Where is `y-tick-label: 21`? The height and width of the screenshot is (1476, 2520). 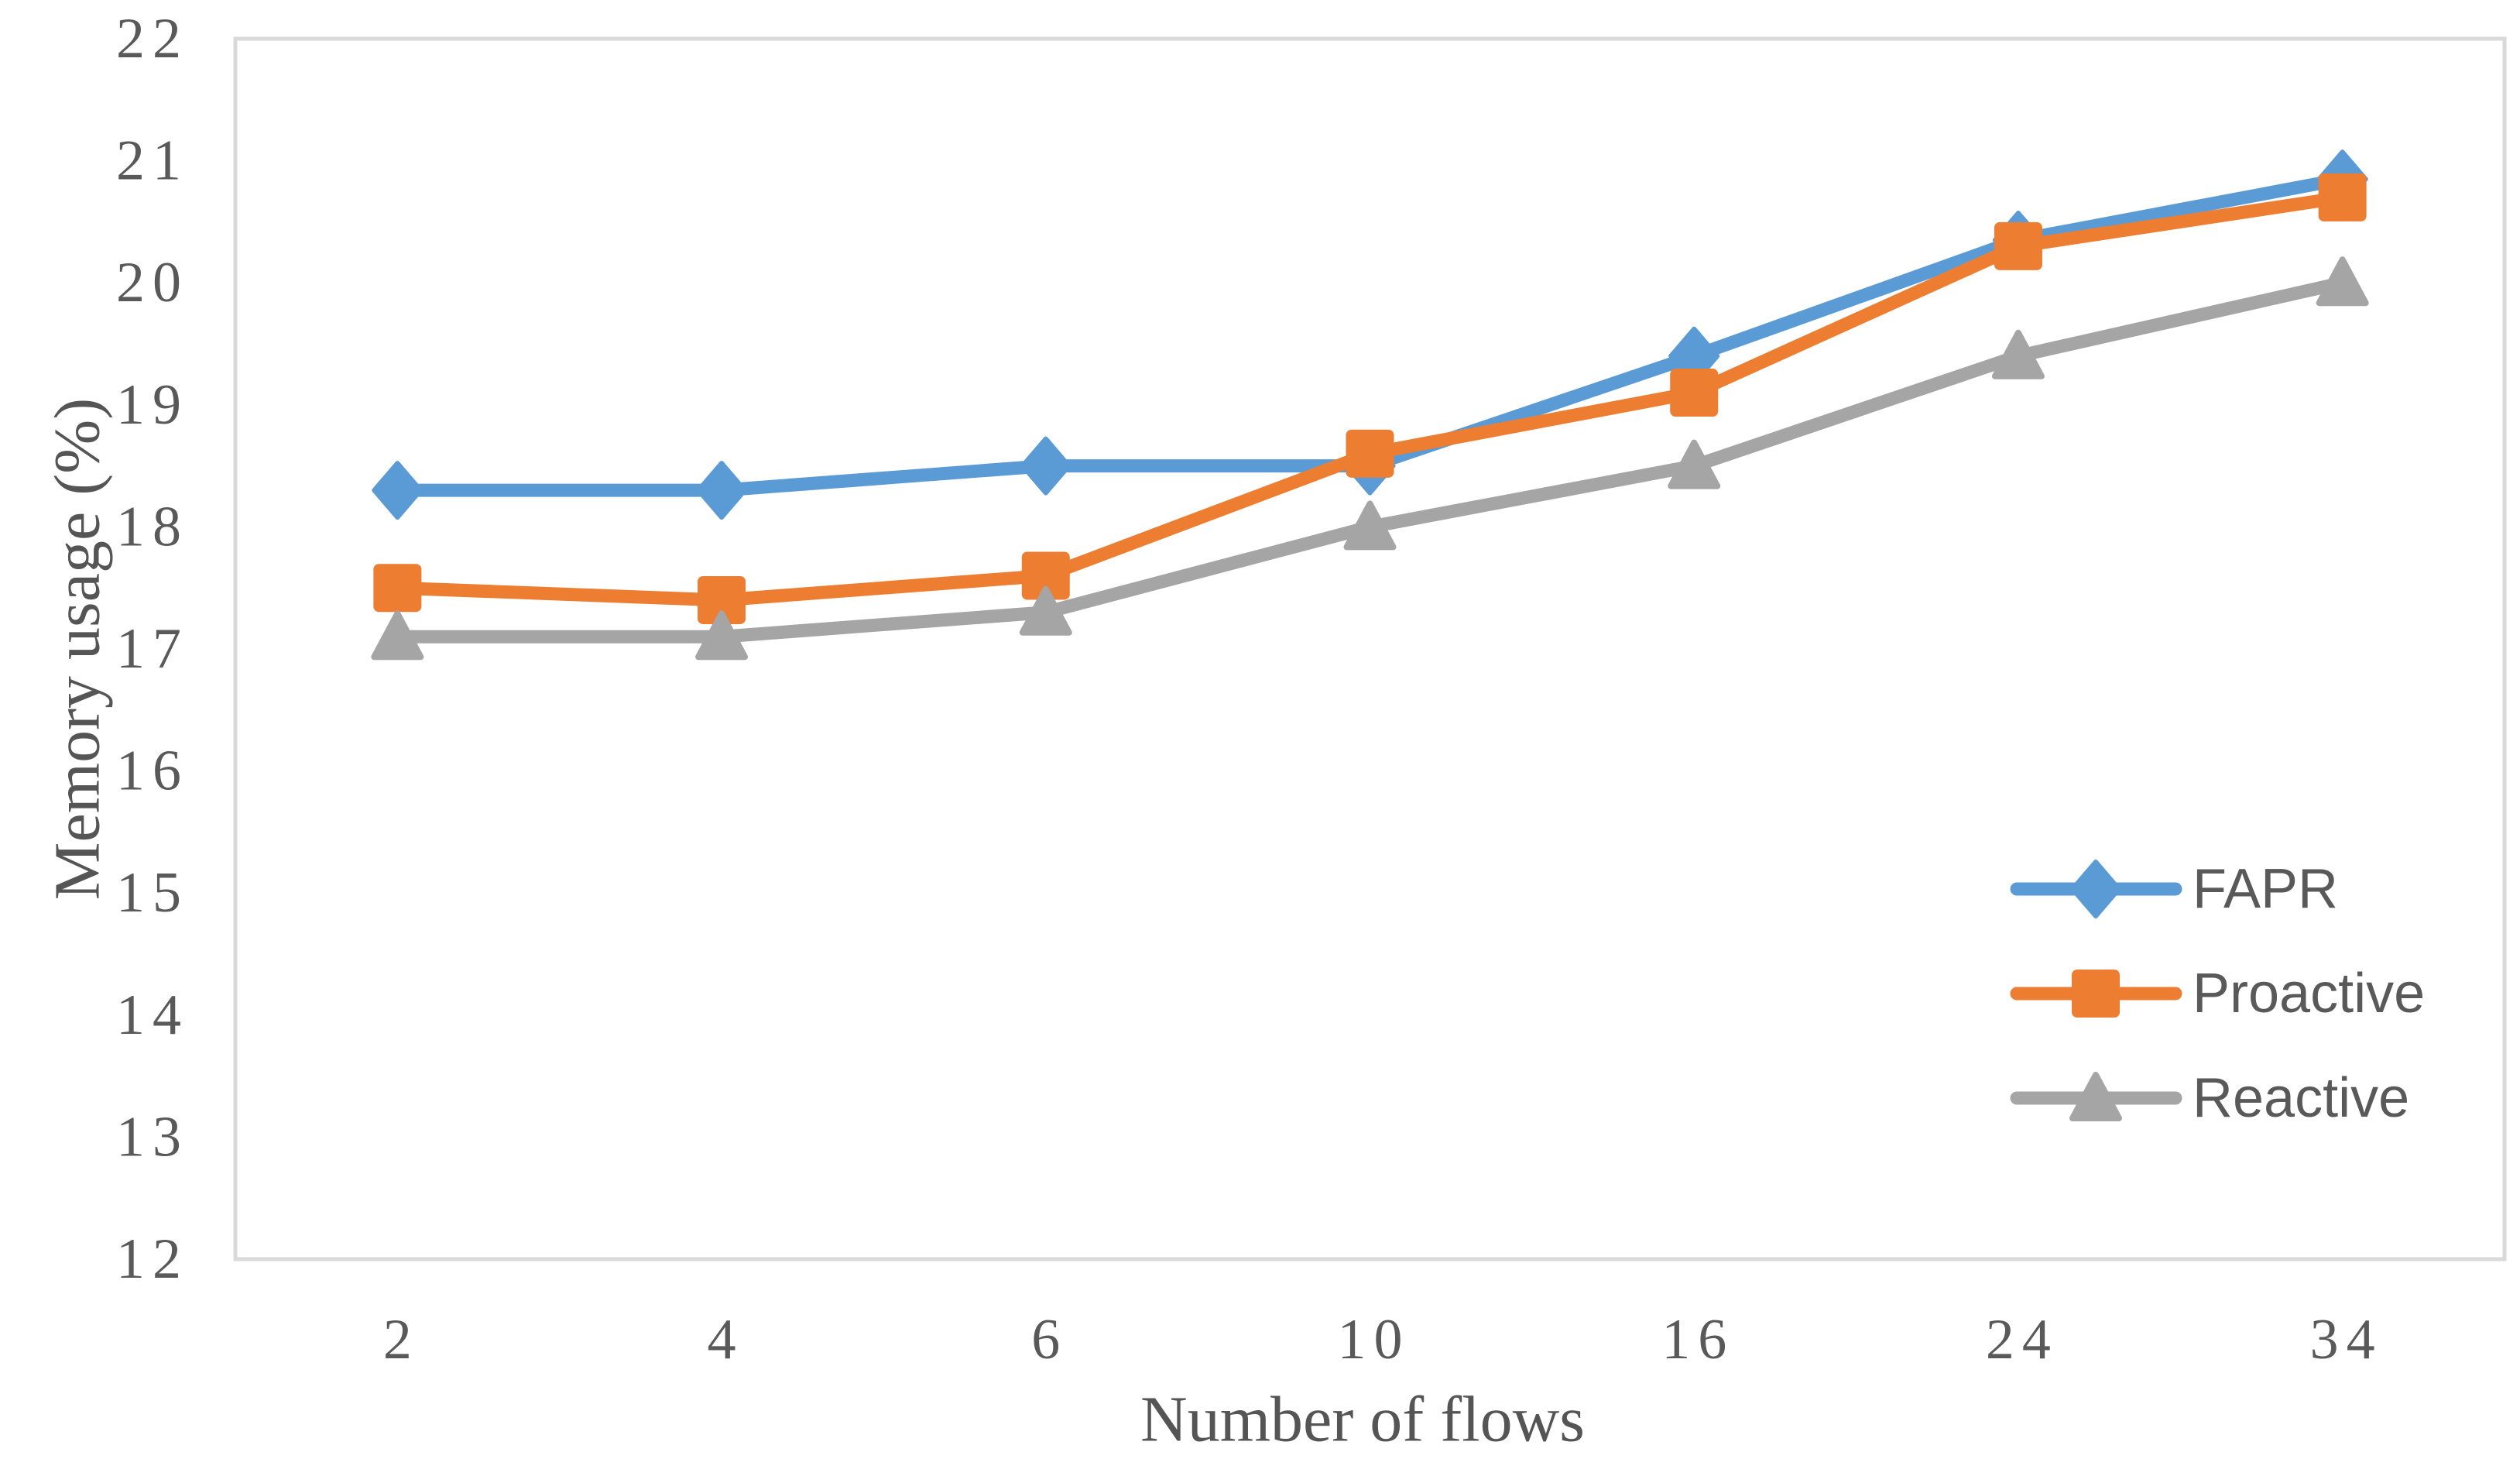
y-tick-label: 21 is located at coordinates (152, 161).